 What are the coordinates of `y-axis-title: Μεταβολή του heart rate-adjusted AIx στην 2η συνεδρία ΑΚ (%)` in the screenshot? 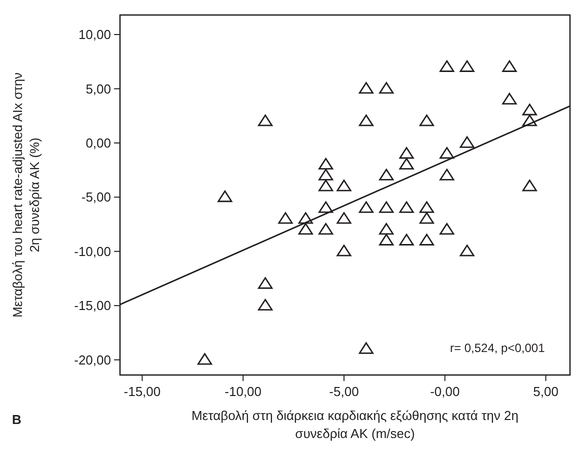 It's located at (26, 195).